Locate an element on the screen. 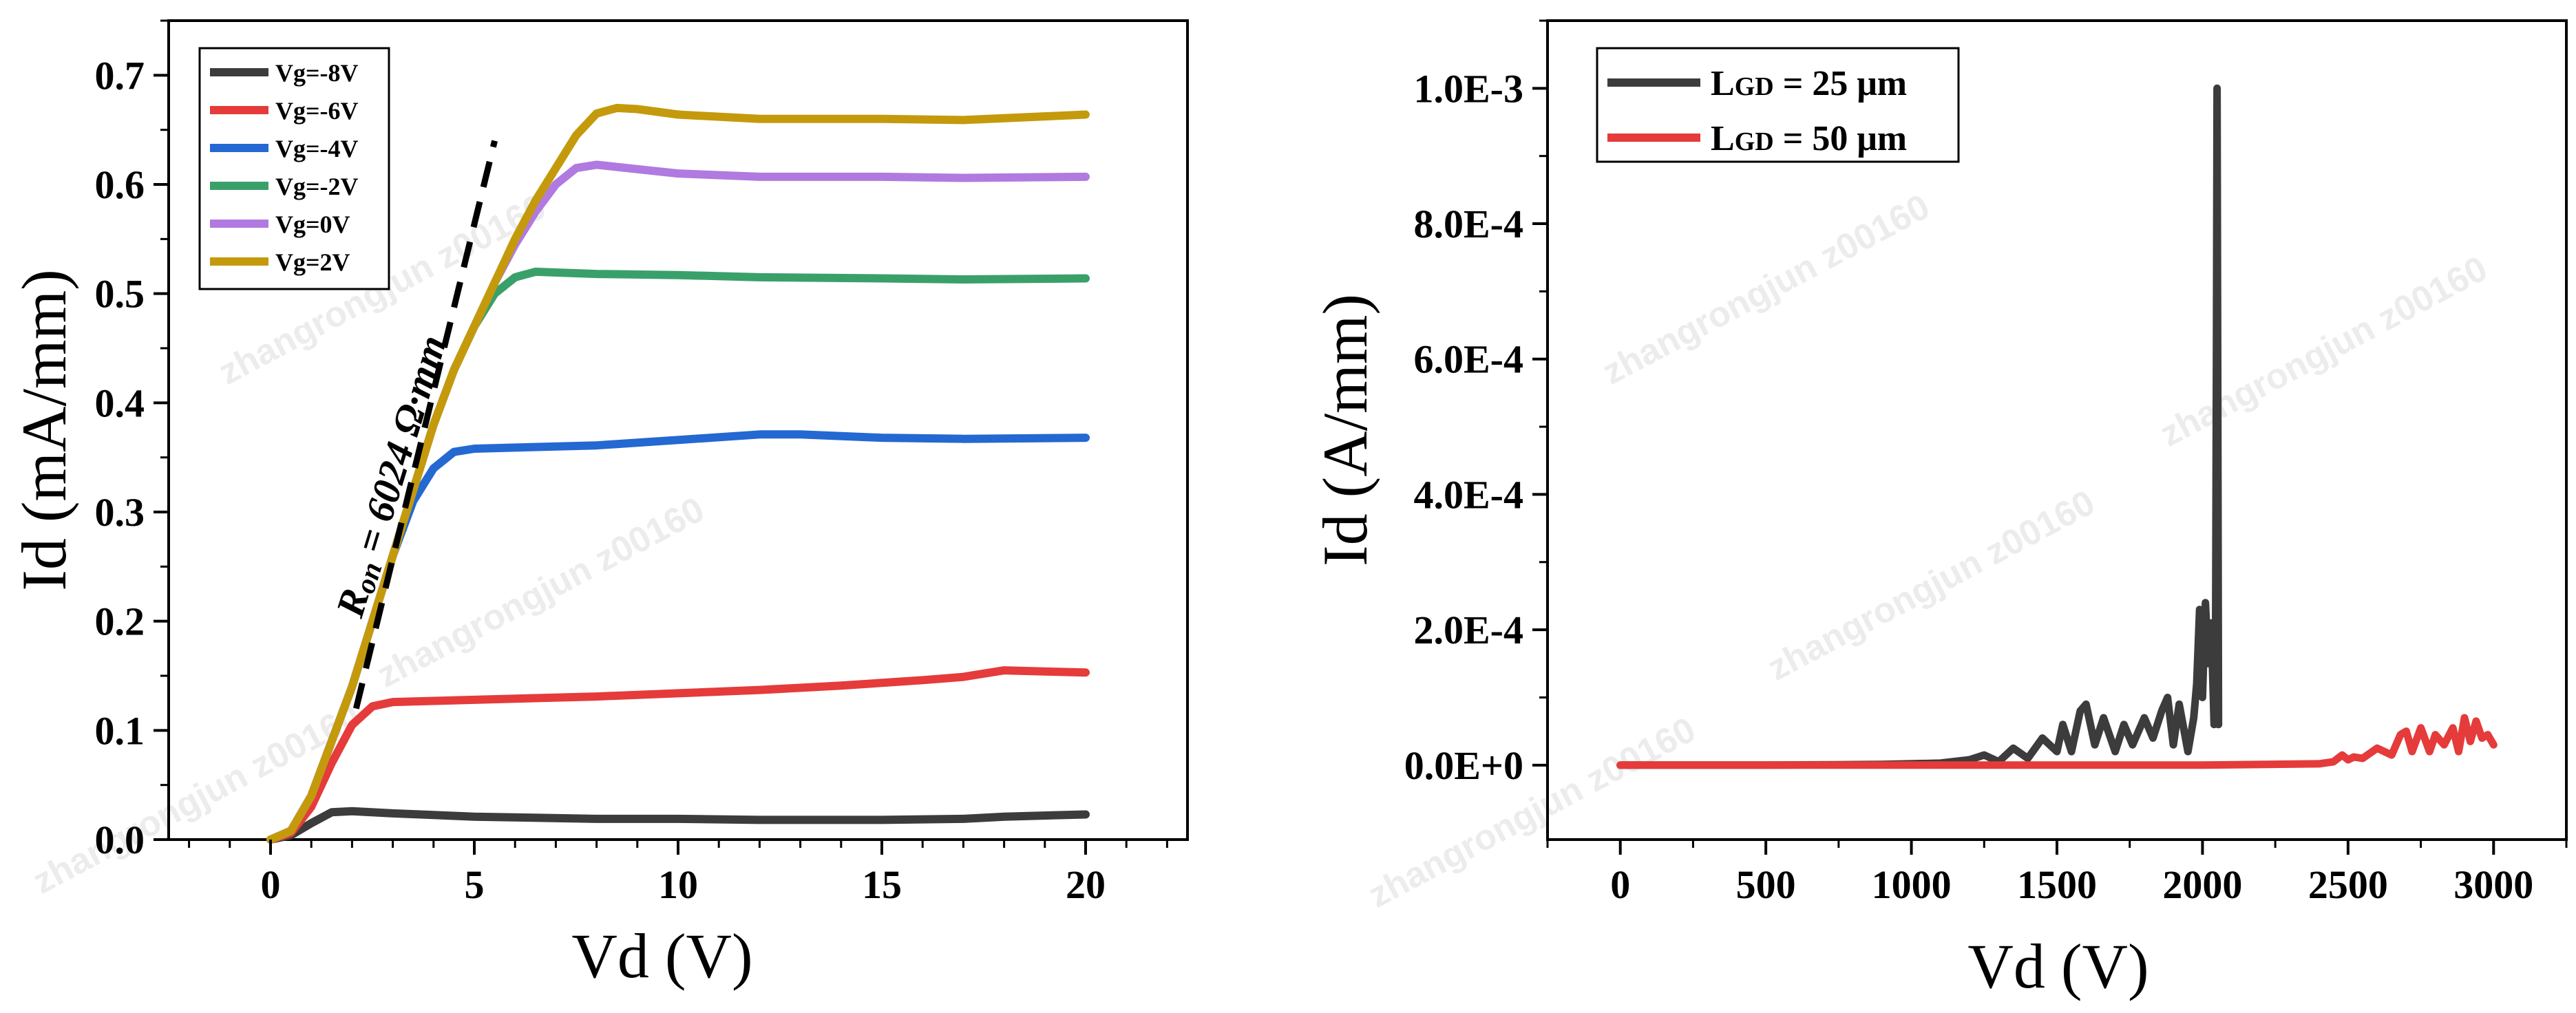 The width and height of the screenshot is (2576, 1013). legend: Vg=-8V Vg=-6V Vg=-4V Vg=-2V Vg=0V Vg=2V is located at coordinates (294, 168).